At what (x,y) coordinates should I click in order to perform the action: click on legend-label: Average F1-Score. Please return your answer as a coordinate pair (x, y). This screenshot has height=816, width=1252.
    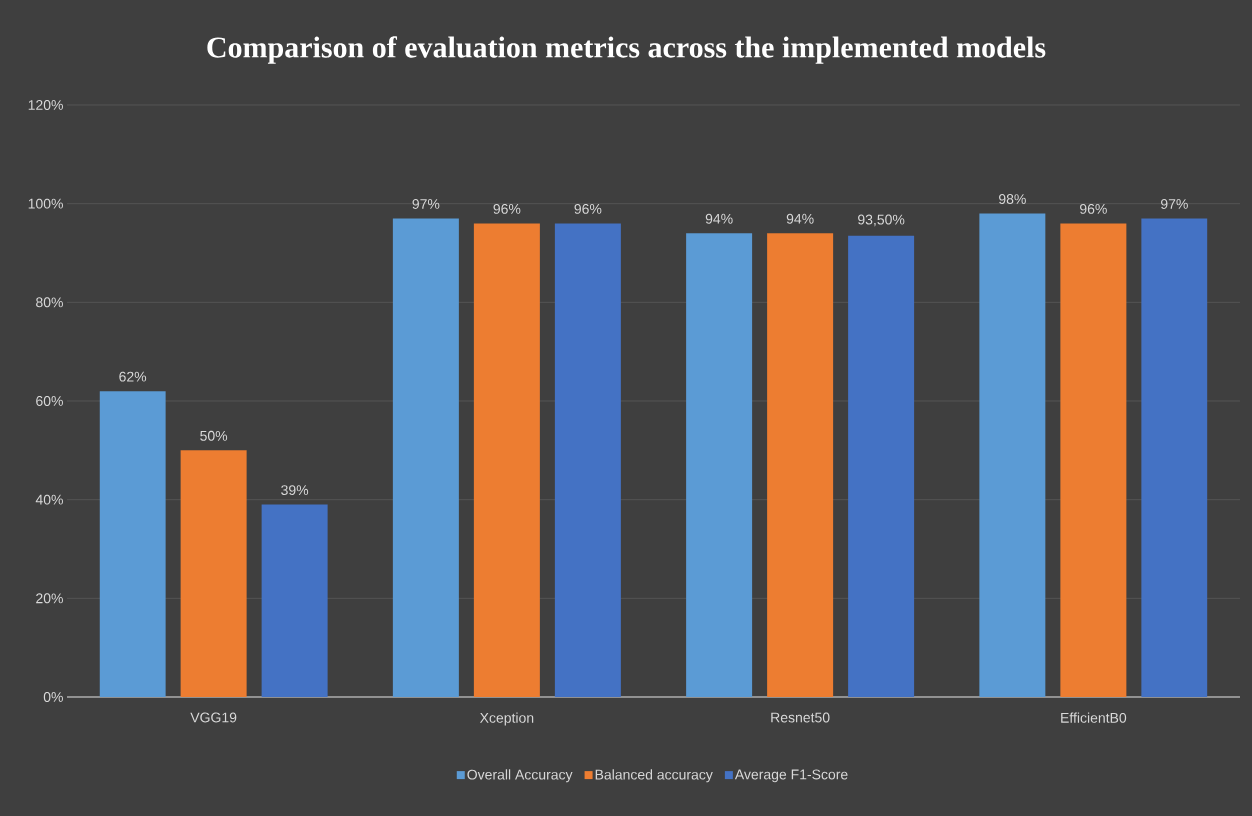
    Looking at the image, I should click on (791, 776).